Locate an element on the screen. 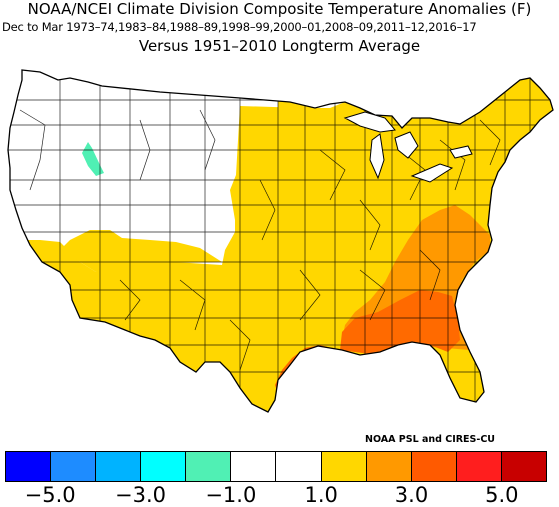 This screenshot has height=507, width=559. color-legend-bar is located at coordinates (276, 466).